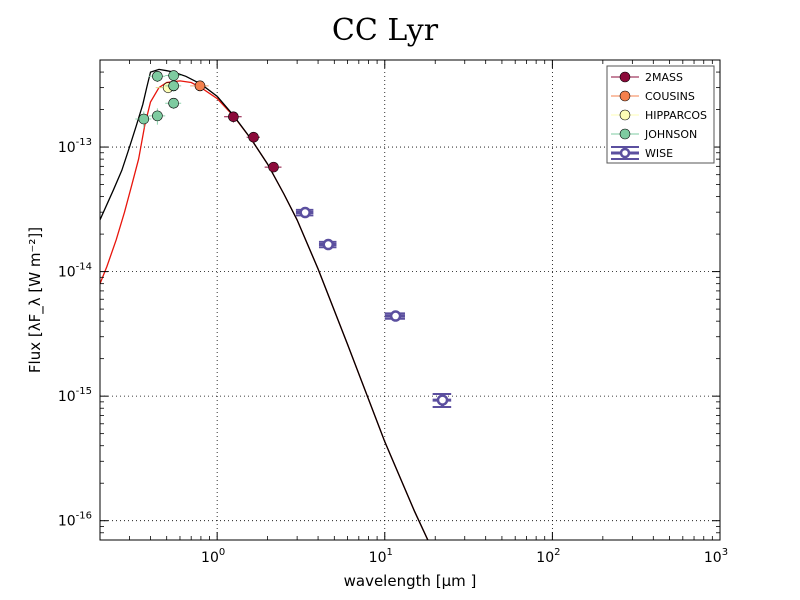 Image resolution: width=800 pixels, height=600 pixels. What do you see at coordinates (75, 146) in the screenshot?
I see `y-tick-label-3: 10-13` at bounding box center [75, 146].